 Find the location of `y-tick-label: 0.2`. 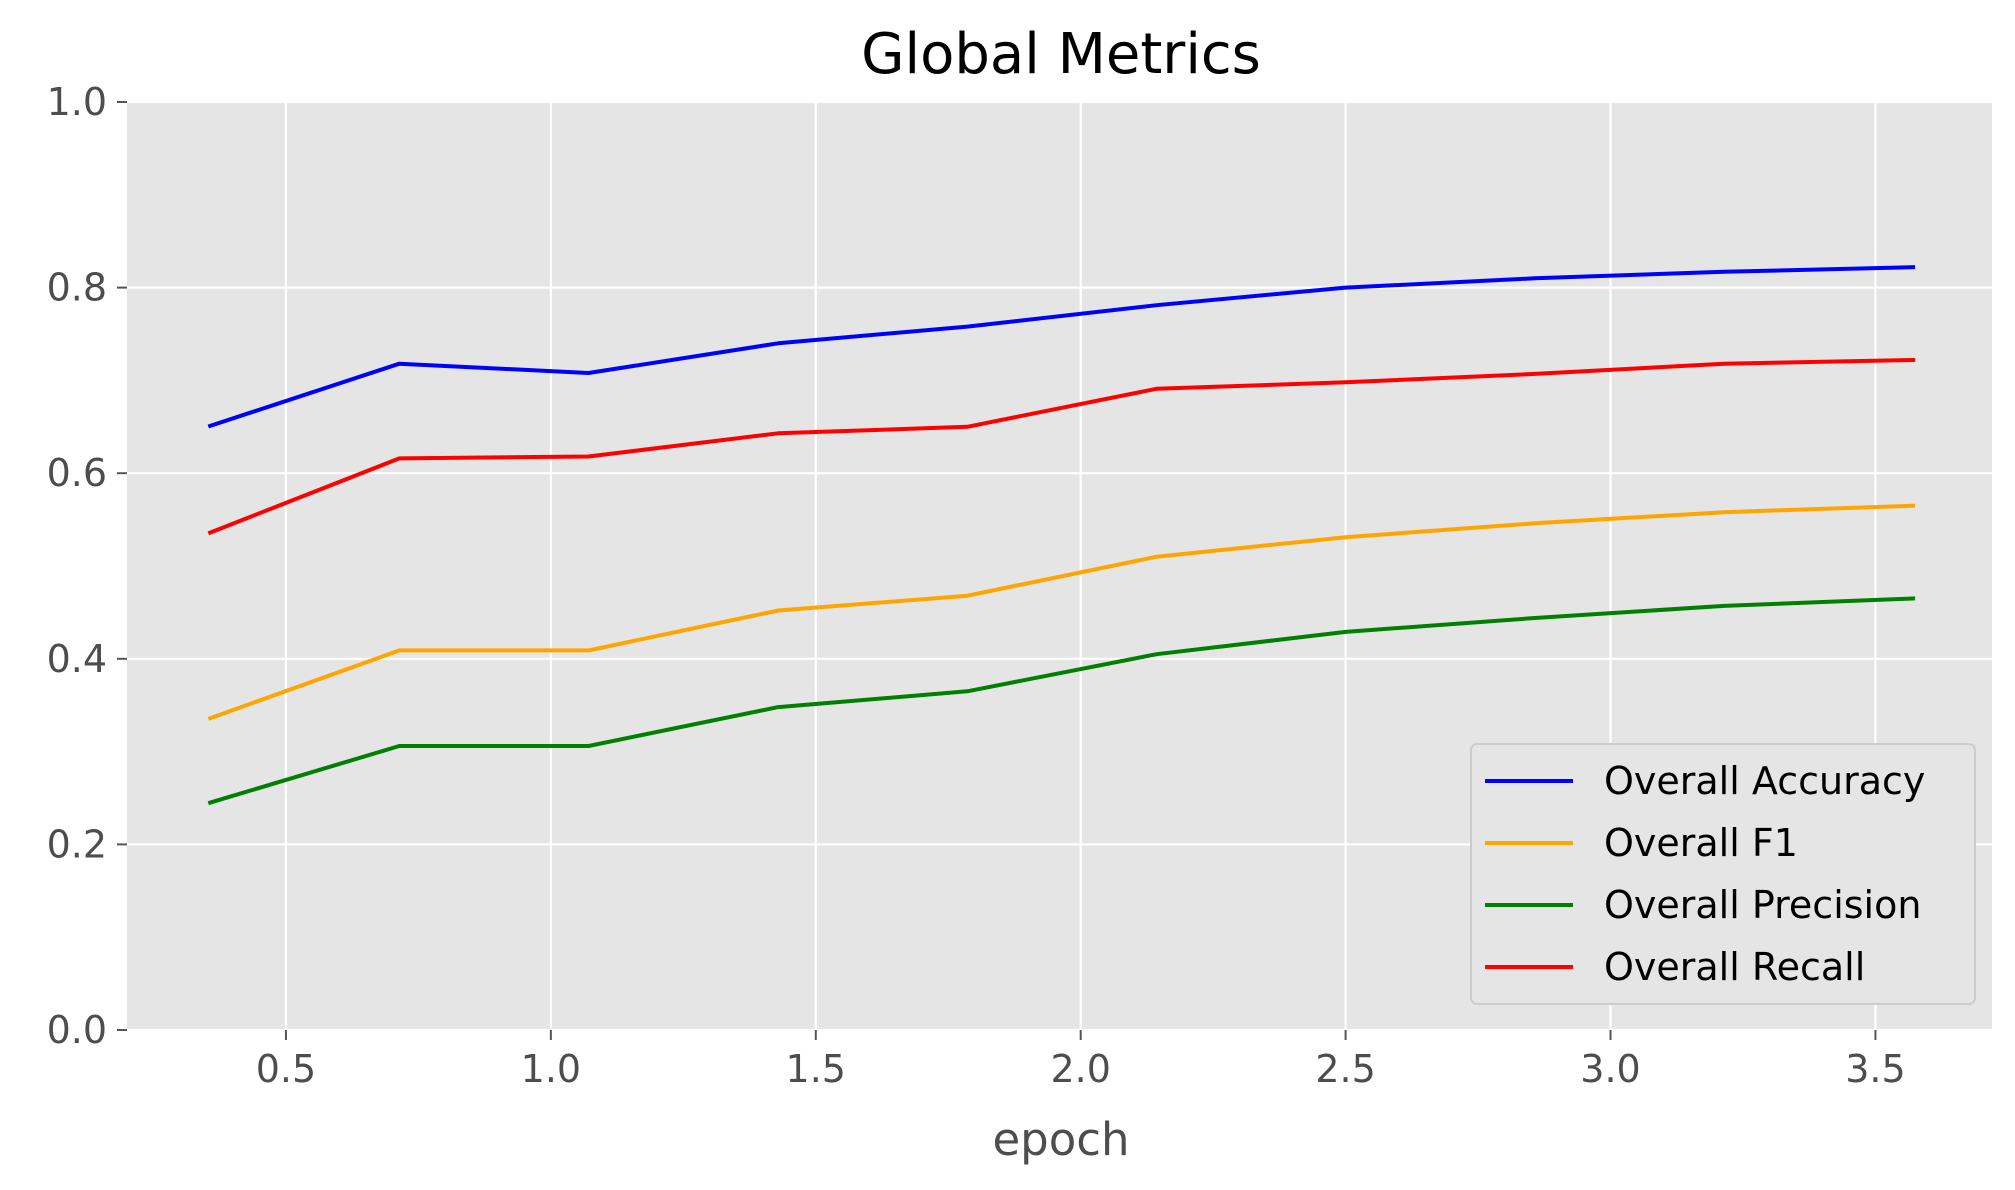

y-tick-label: 0.2 is located at coordinates (77, 844).